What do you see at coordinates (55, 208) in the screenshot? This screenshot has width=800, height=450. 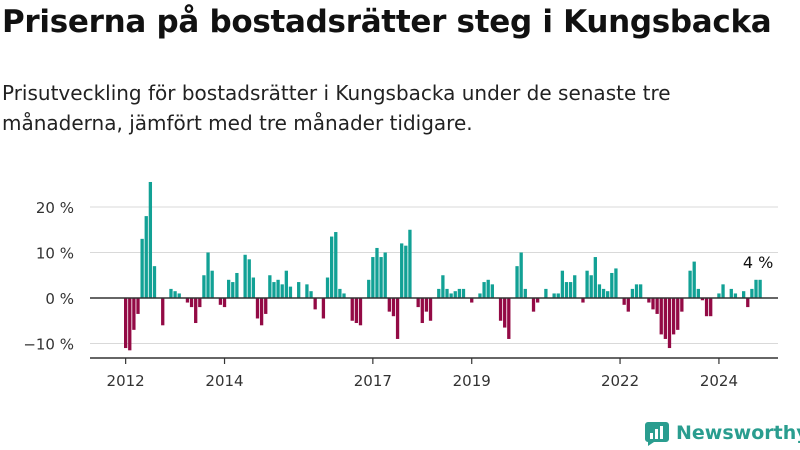 I see `y-tick-label: 20 %` at bounding box center [55, 208].